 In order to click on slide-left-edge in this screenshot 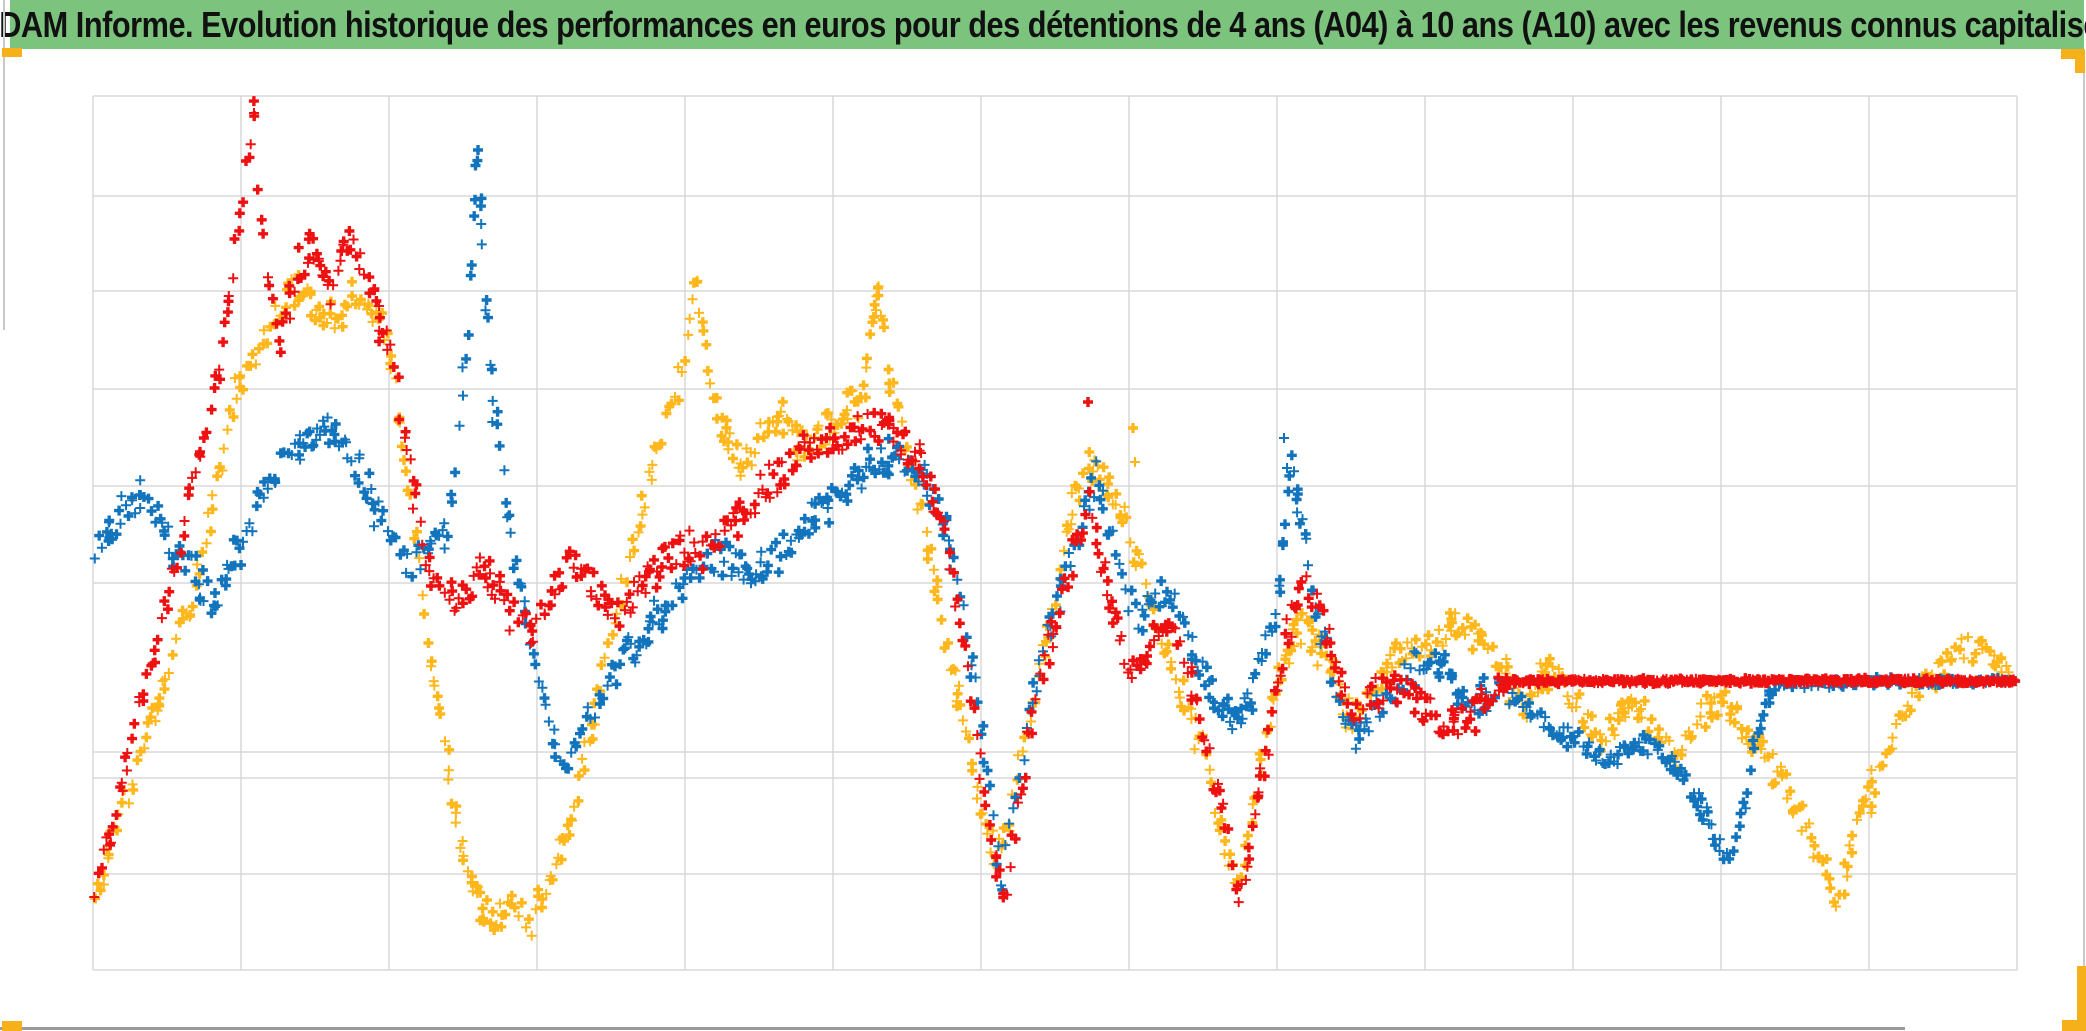, I will do `click(4, 165)`.